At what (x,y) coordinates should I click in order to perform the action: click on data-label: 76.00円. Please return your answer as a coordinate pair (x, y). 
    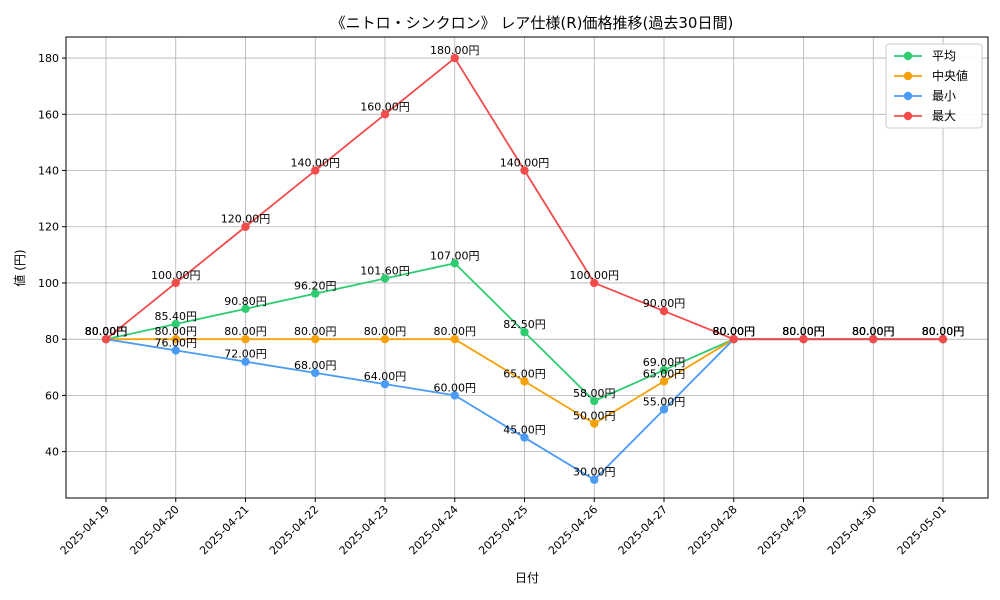
    Looking at the image, I should click on (176, 342).